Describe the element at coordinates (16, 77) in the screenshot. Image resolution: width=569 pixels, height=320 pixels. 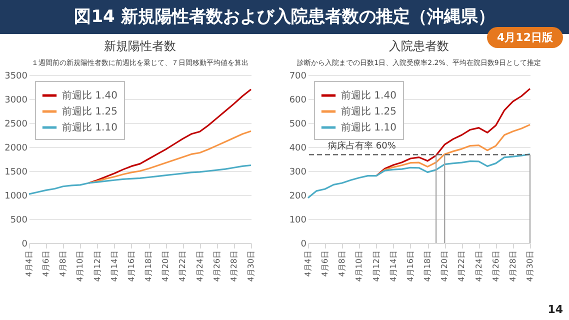
I see `y-tick-label: 3500` at that location.